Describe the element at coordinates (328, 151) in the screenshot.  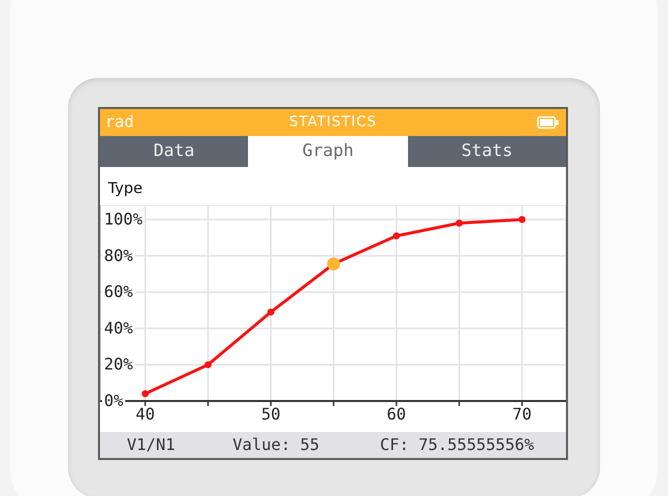
I see `text: Graph` at that location.